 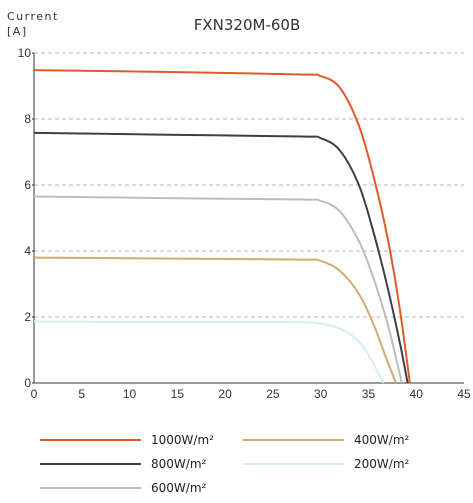 I want to click on x-tick-label: 20, so click(x=225, y=394).